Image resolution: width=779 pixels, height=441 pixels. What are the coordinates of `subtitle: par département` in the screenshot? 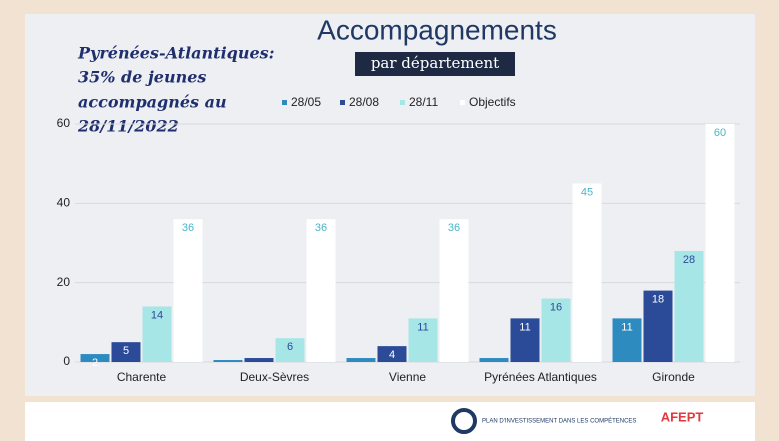 It's located at (435, 63).